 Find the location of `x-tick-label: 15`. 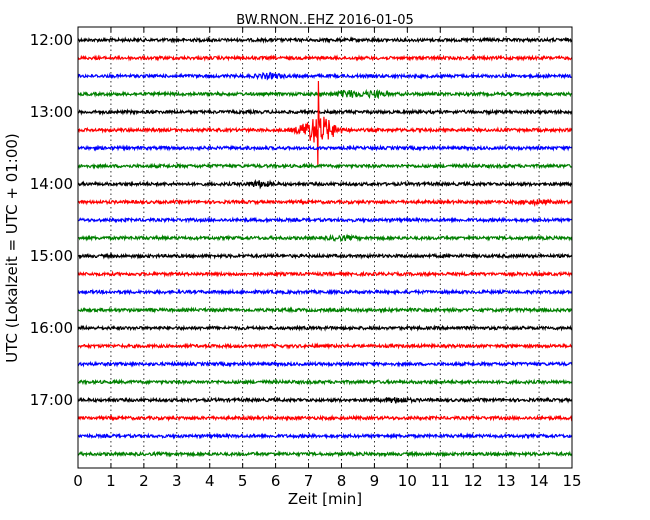

x-tick-label: 15 is located at coordinates (571, 481).